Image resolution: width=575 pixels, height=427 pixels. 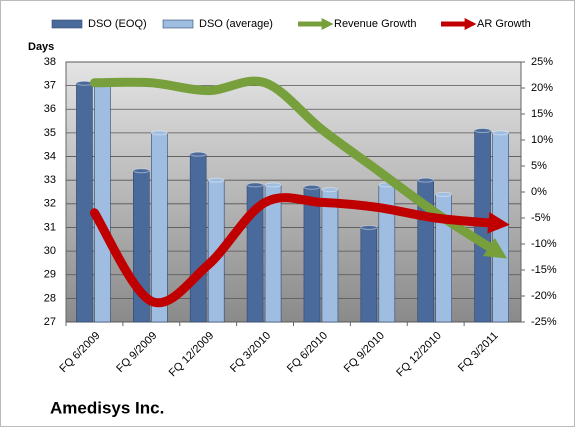 I want to click on y2-tick-label: 20%, so click(x=542, y=88).